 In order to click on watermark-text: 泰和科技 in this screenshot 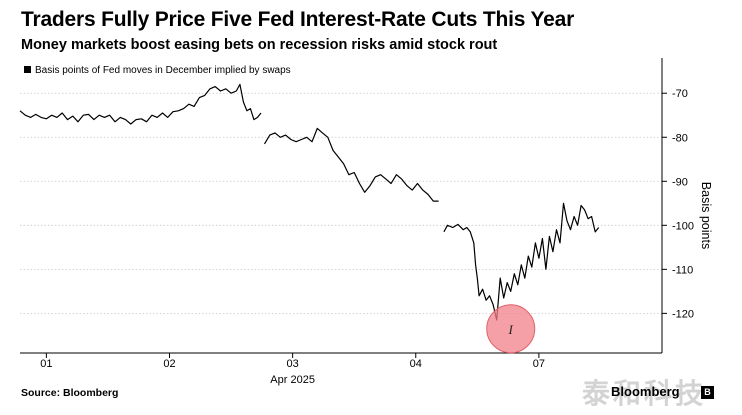, I will do `click(644, 393)`.